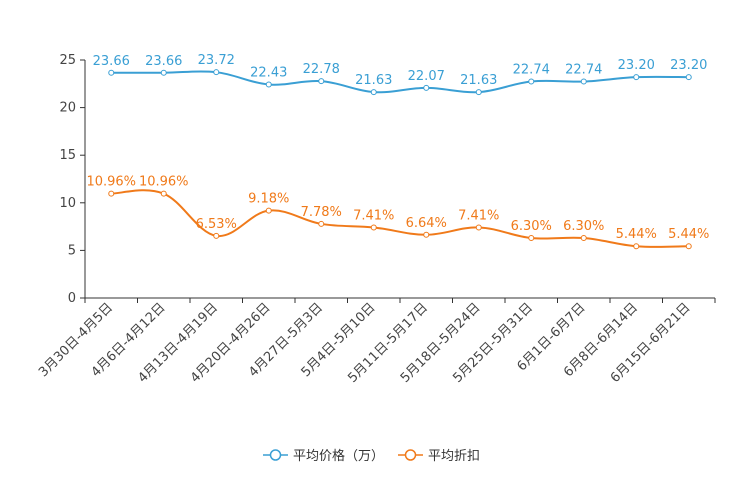 The width and height of the screenshot is (744, 496). Describe the element at coordinates (321, 69) in the screenshot. I see `data-label: 22.78` at that location.